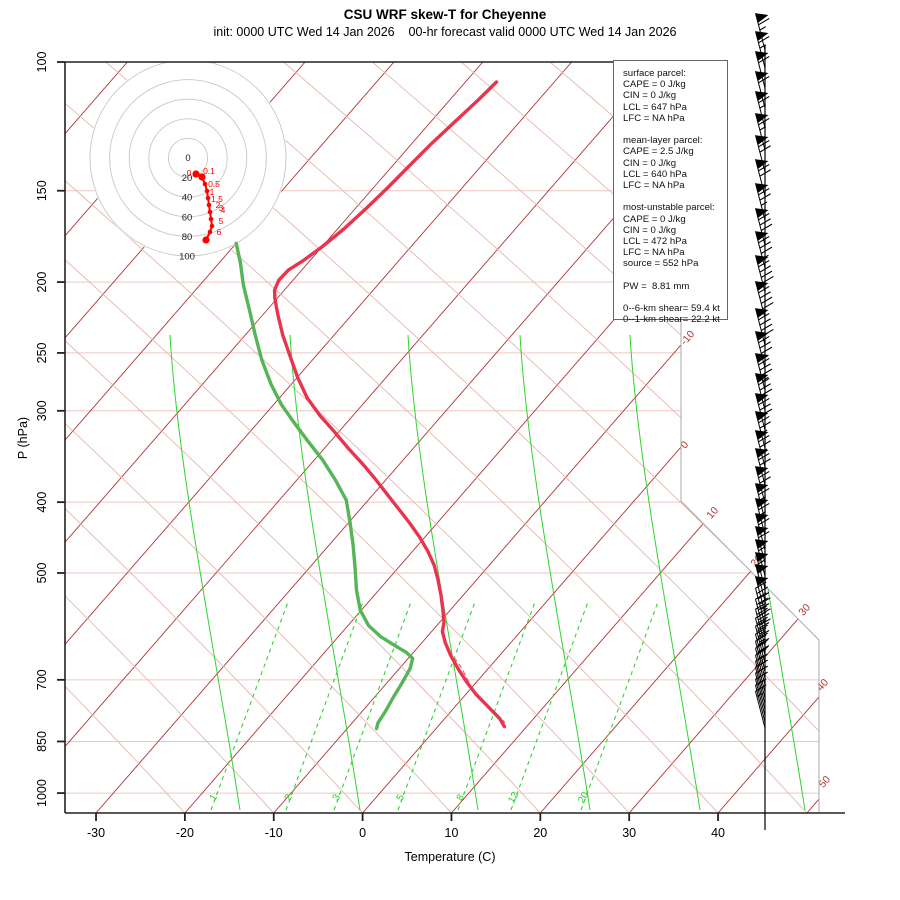 Image resolution: width=900 pixels, height=900 pixels. I want to click on hodograph-ring-label: 80, so click(187, 237).